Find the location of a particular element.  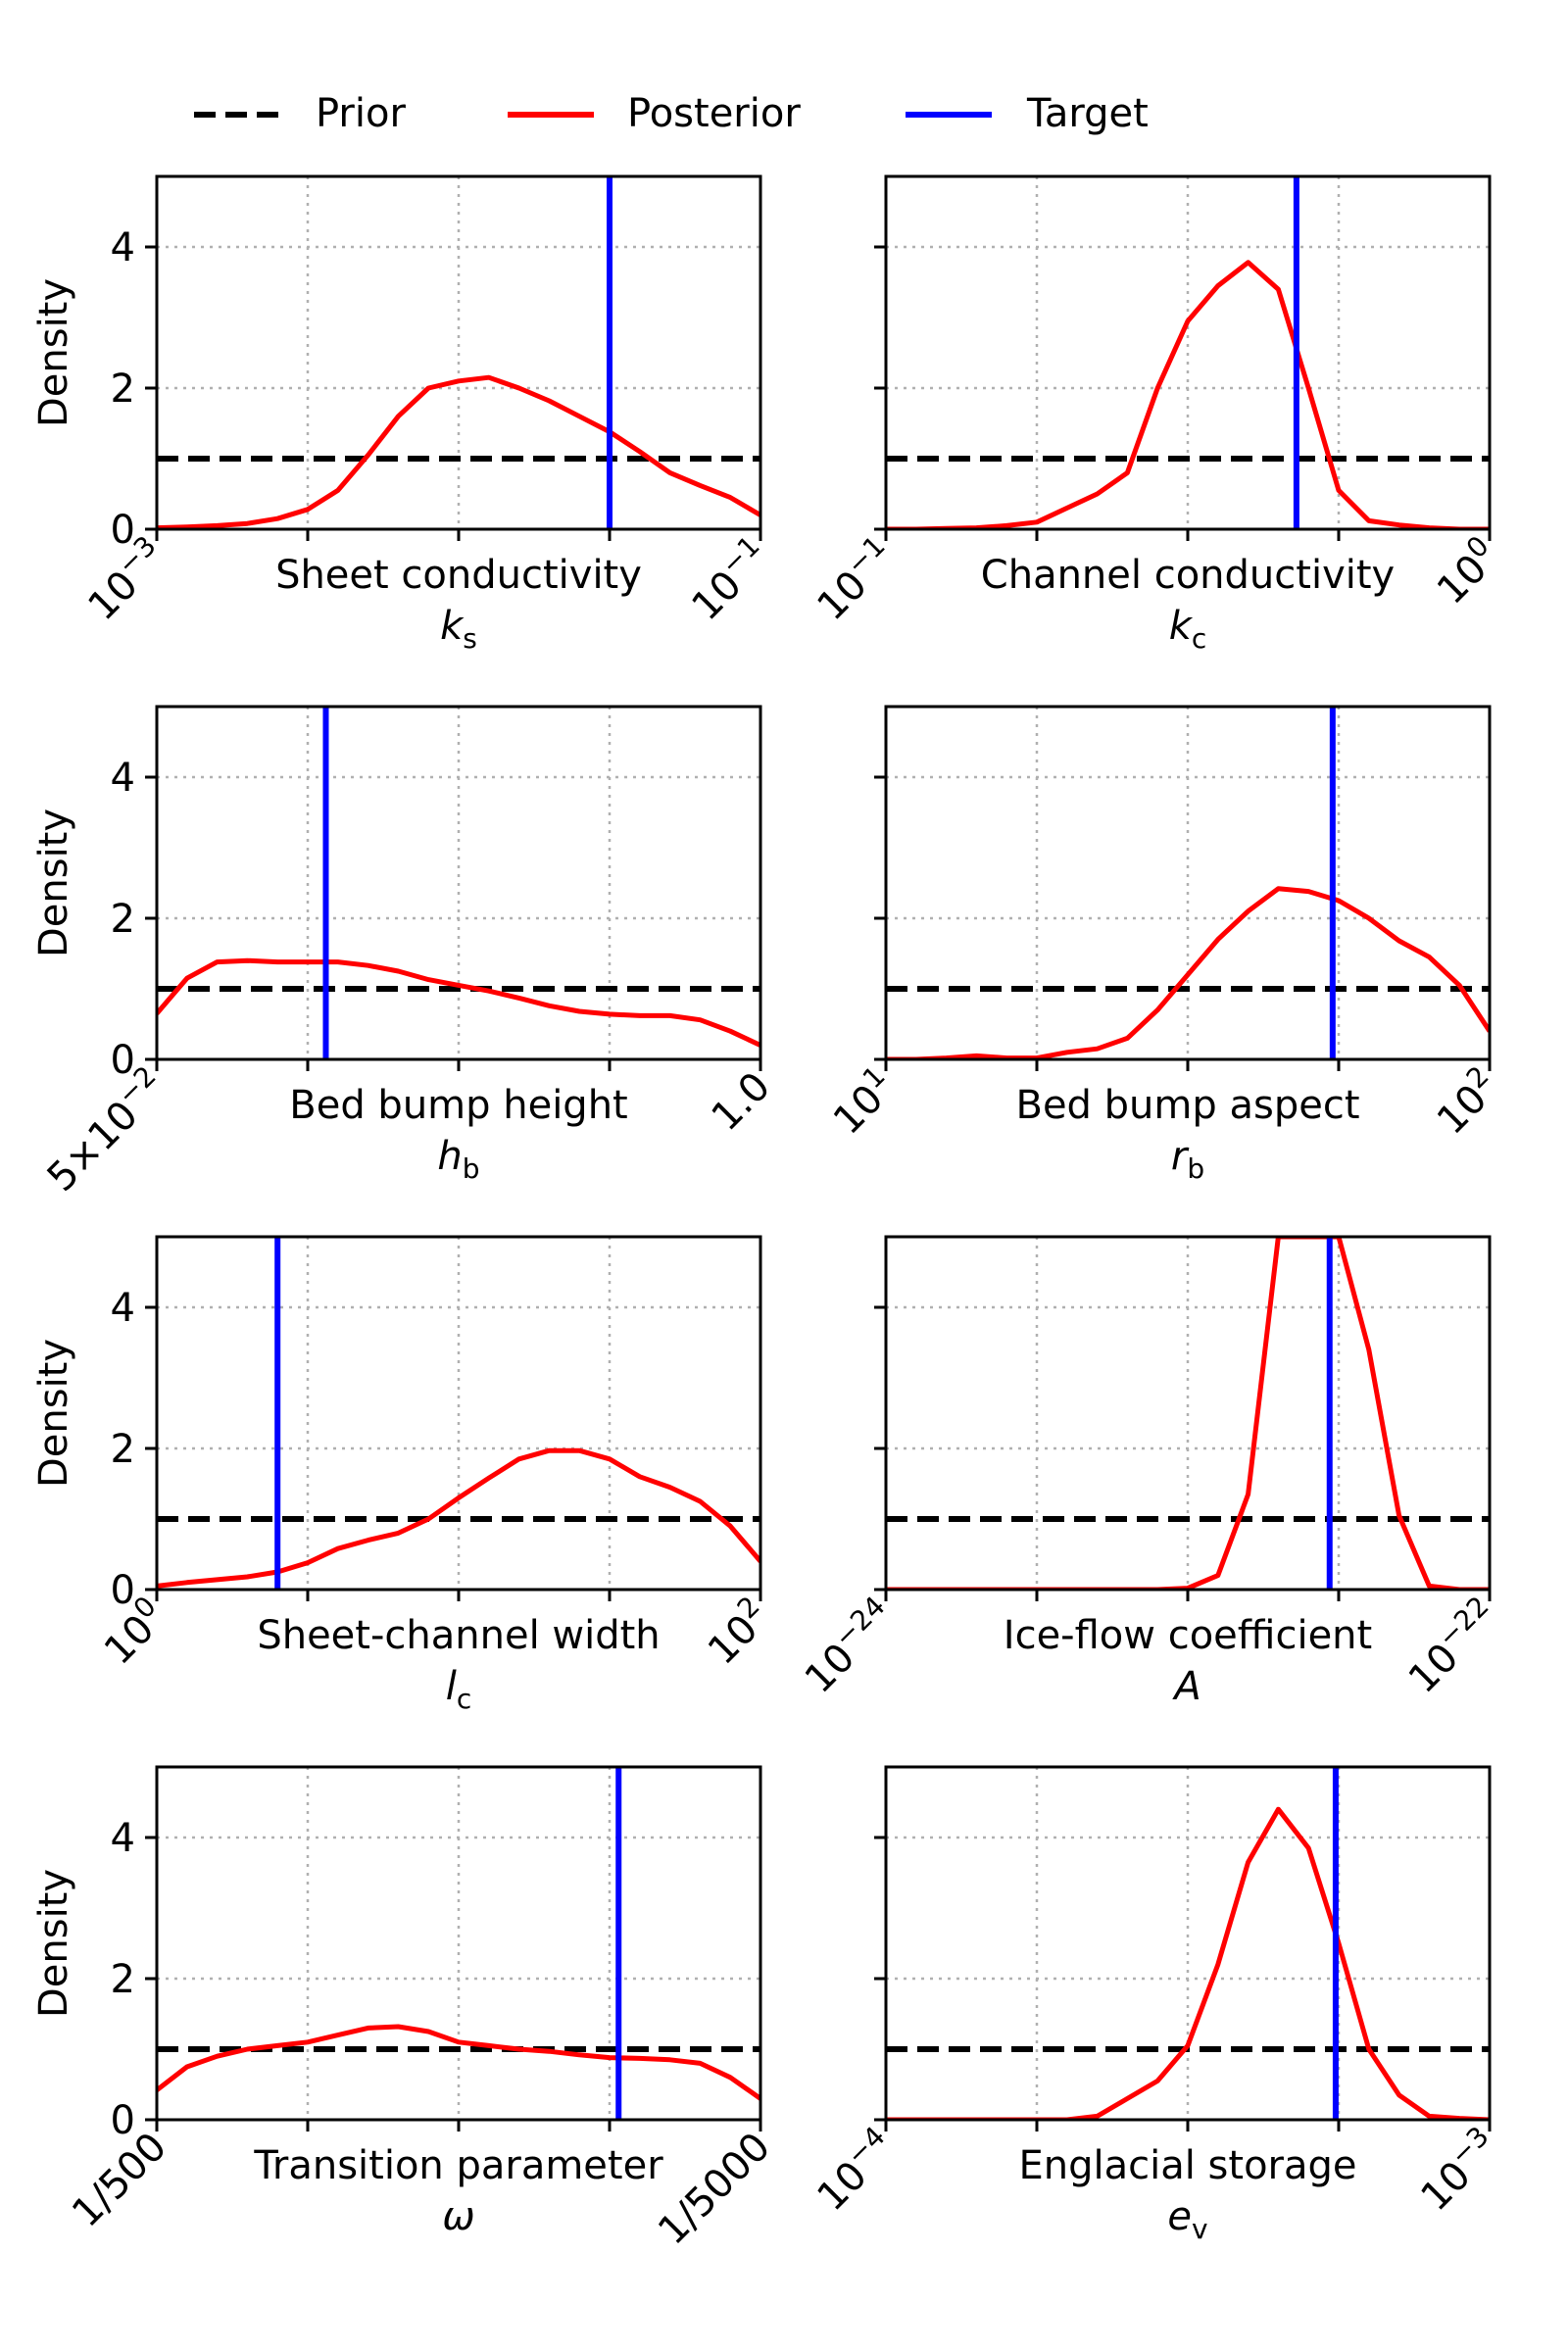

x-axis-title: Bed bump height is located at coordinates (458, 1105).